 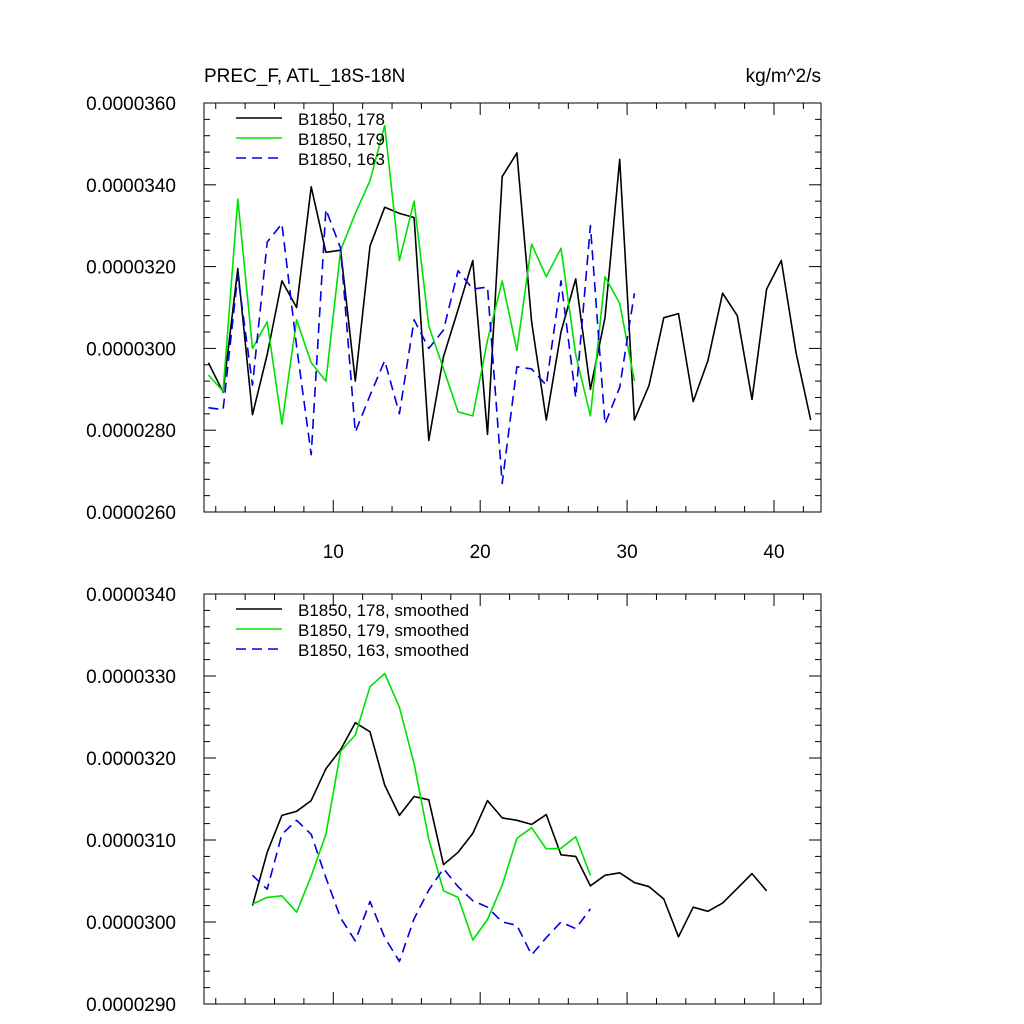 What do you see at coordinates (383, 650) in the screenshot?
I see `legend-label: B1850, 163, smoothed` at bounding box center [383, 650].